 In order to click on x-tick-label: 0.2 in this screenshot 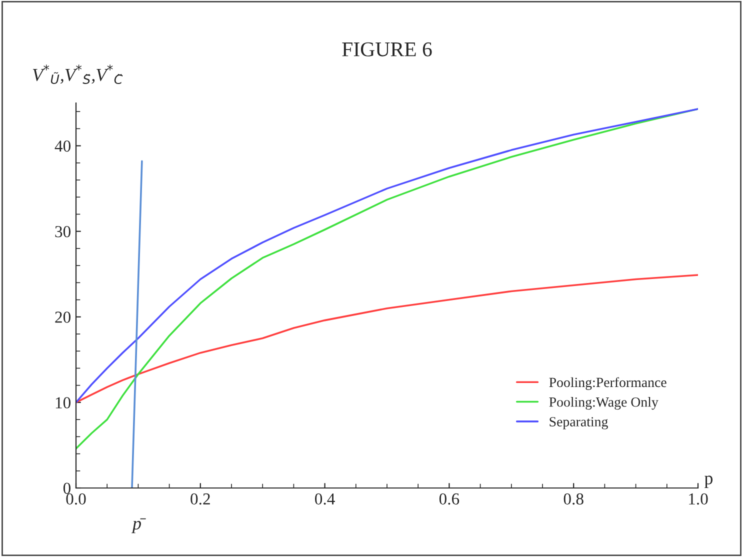, I will do `click(200, 499)`.